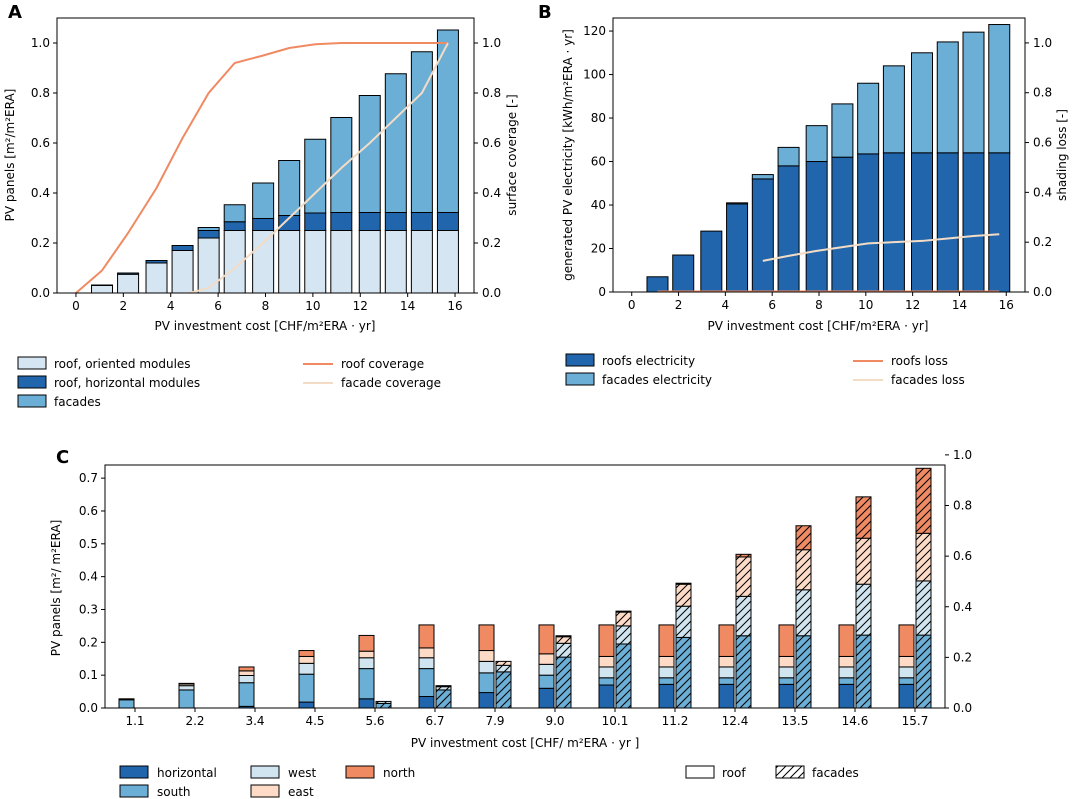 Image resolution: width=1072 pixels, height=799 pixels. Describe the element at coordinates (915, 721) in the screenshot. I see `c-xtick-label: 15.7` at that location.